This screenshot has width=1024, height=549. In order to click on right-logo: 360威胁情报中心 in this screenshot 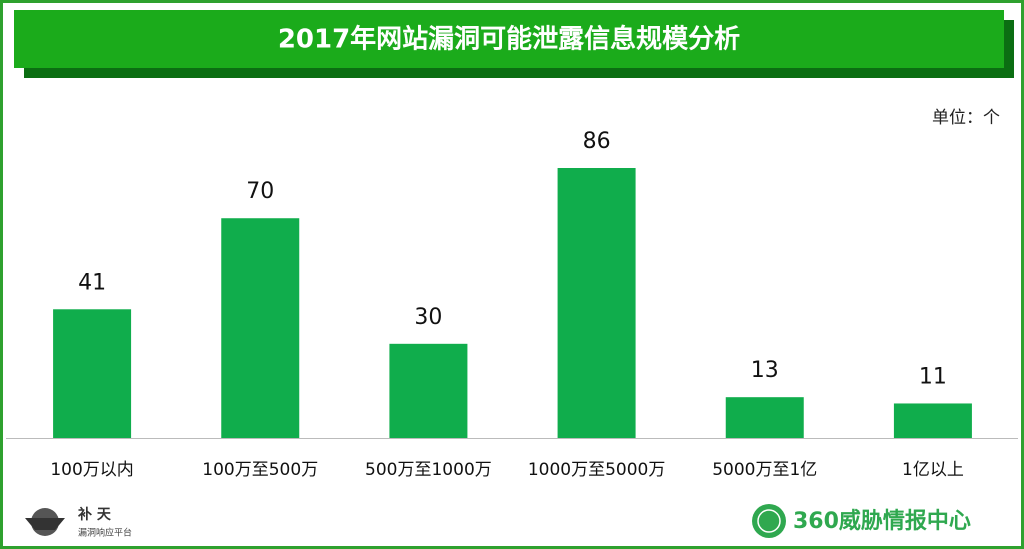, I will do `click(861, 521)`.